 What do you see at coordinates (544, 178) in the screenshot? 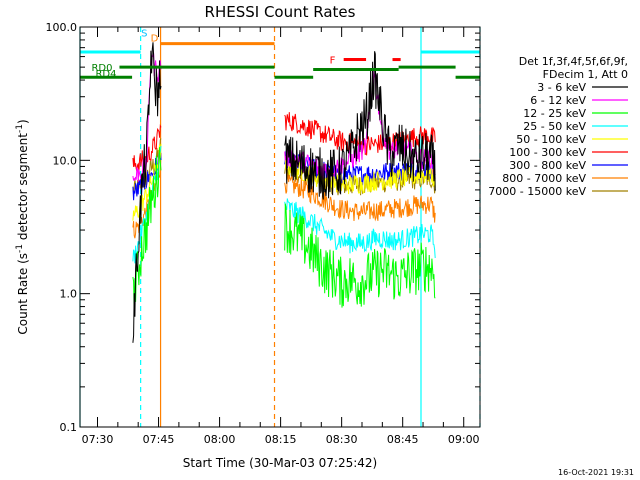
I see `legend-label: 800 - 7000 keV` at bounding box center [544, 178].